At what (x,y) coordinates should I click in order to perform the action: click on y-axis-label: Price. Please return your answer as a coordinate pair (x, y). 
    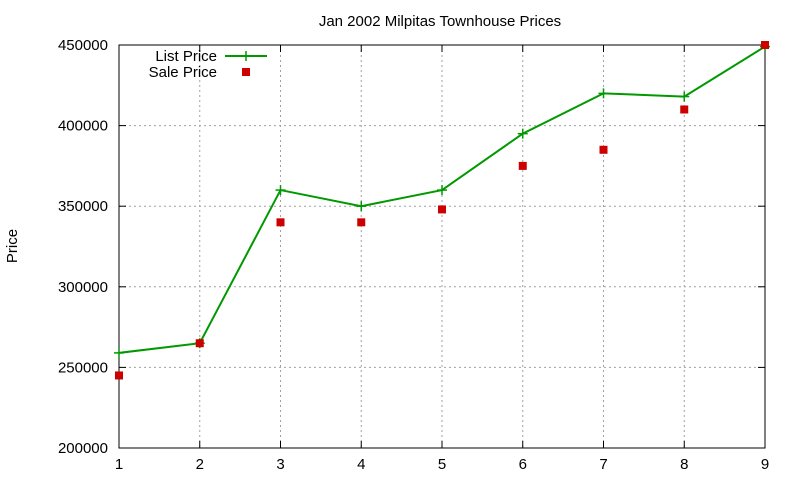
    Looking at the image, I should click on (12, 246).